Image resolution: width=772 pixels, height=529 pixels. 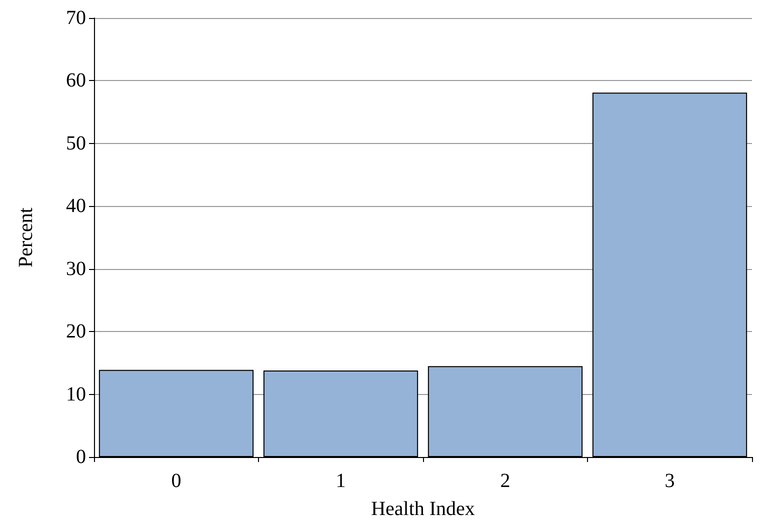 What do you see at coordinates (76, 81) in the screenshot?
I see `y-tick-label: 60` at bounding box center [76, 81].